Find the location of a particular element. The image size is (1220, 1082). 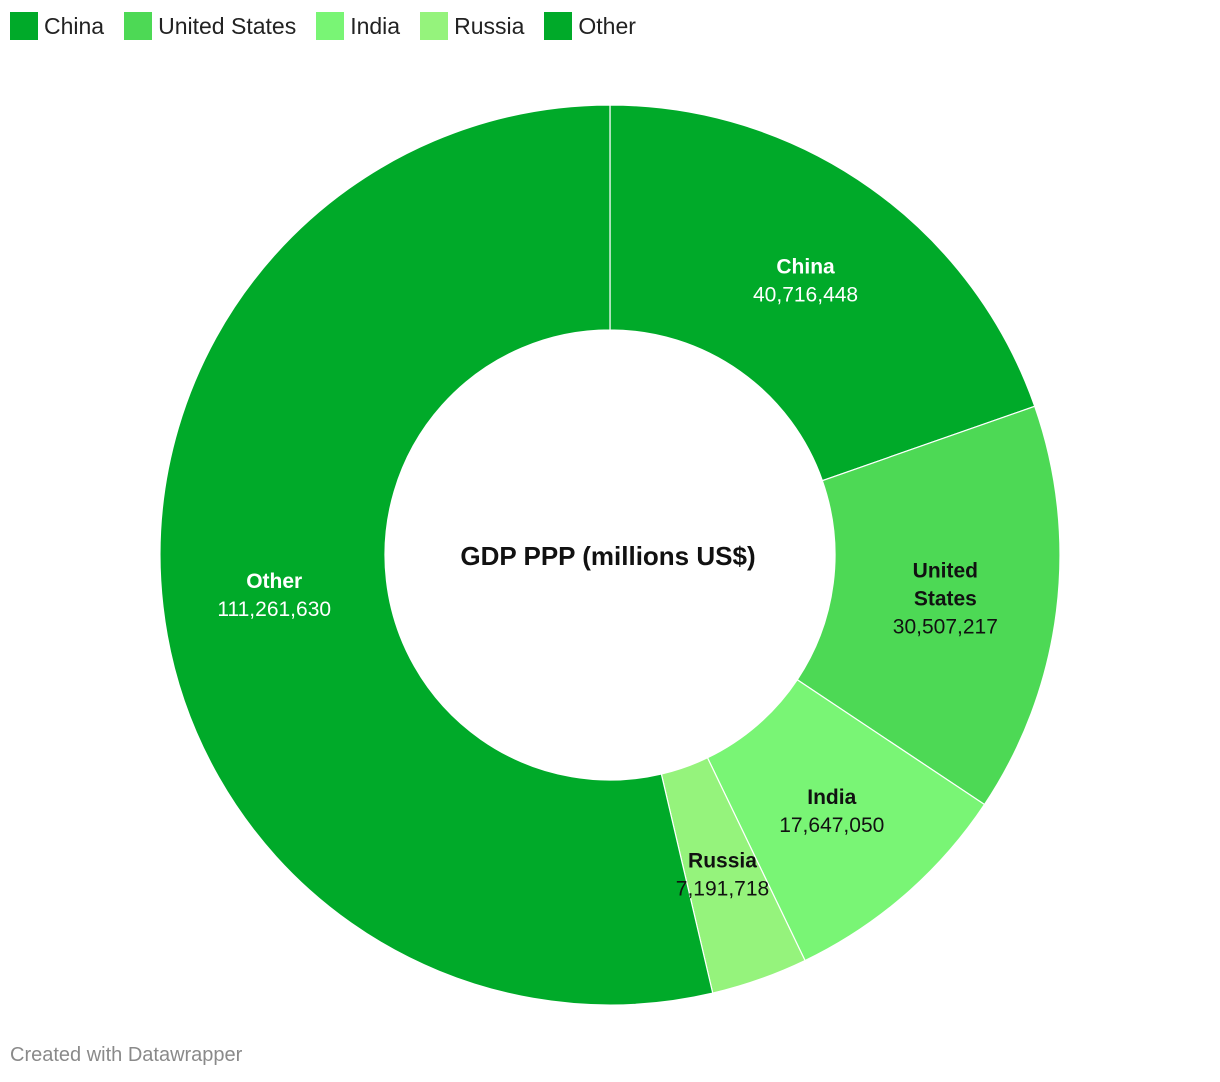

chart-legend: China United States India Russia Other is located at coordinates (333, 26).